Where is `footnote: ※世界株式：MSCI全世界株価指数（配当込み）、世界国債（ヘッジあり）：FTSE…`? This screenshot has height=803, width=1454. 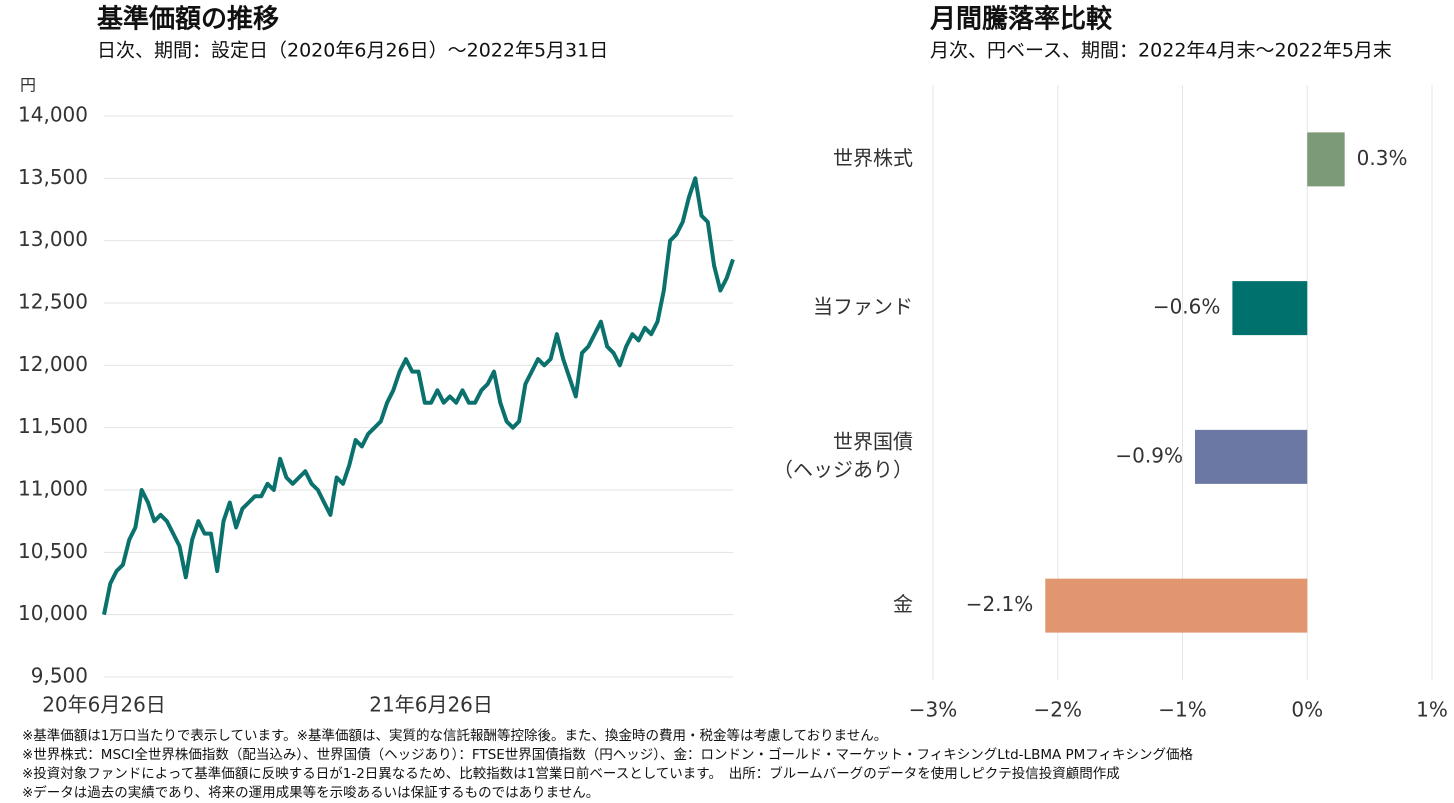
footnote: ※世界株式：MSCI全世界株価指数（配当込み）、世界国債（ヘッジあり）：FTSE… is located at coordinates (608, 754).